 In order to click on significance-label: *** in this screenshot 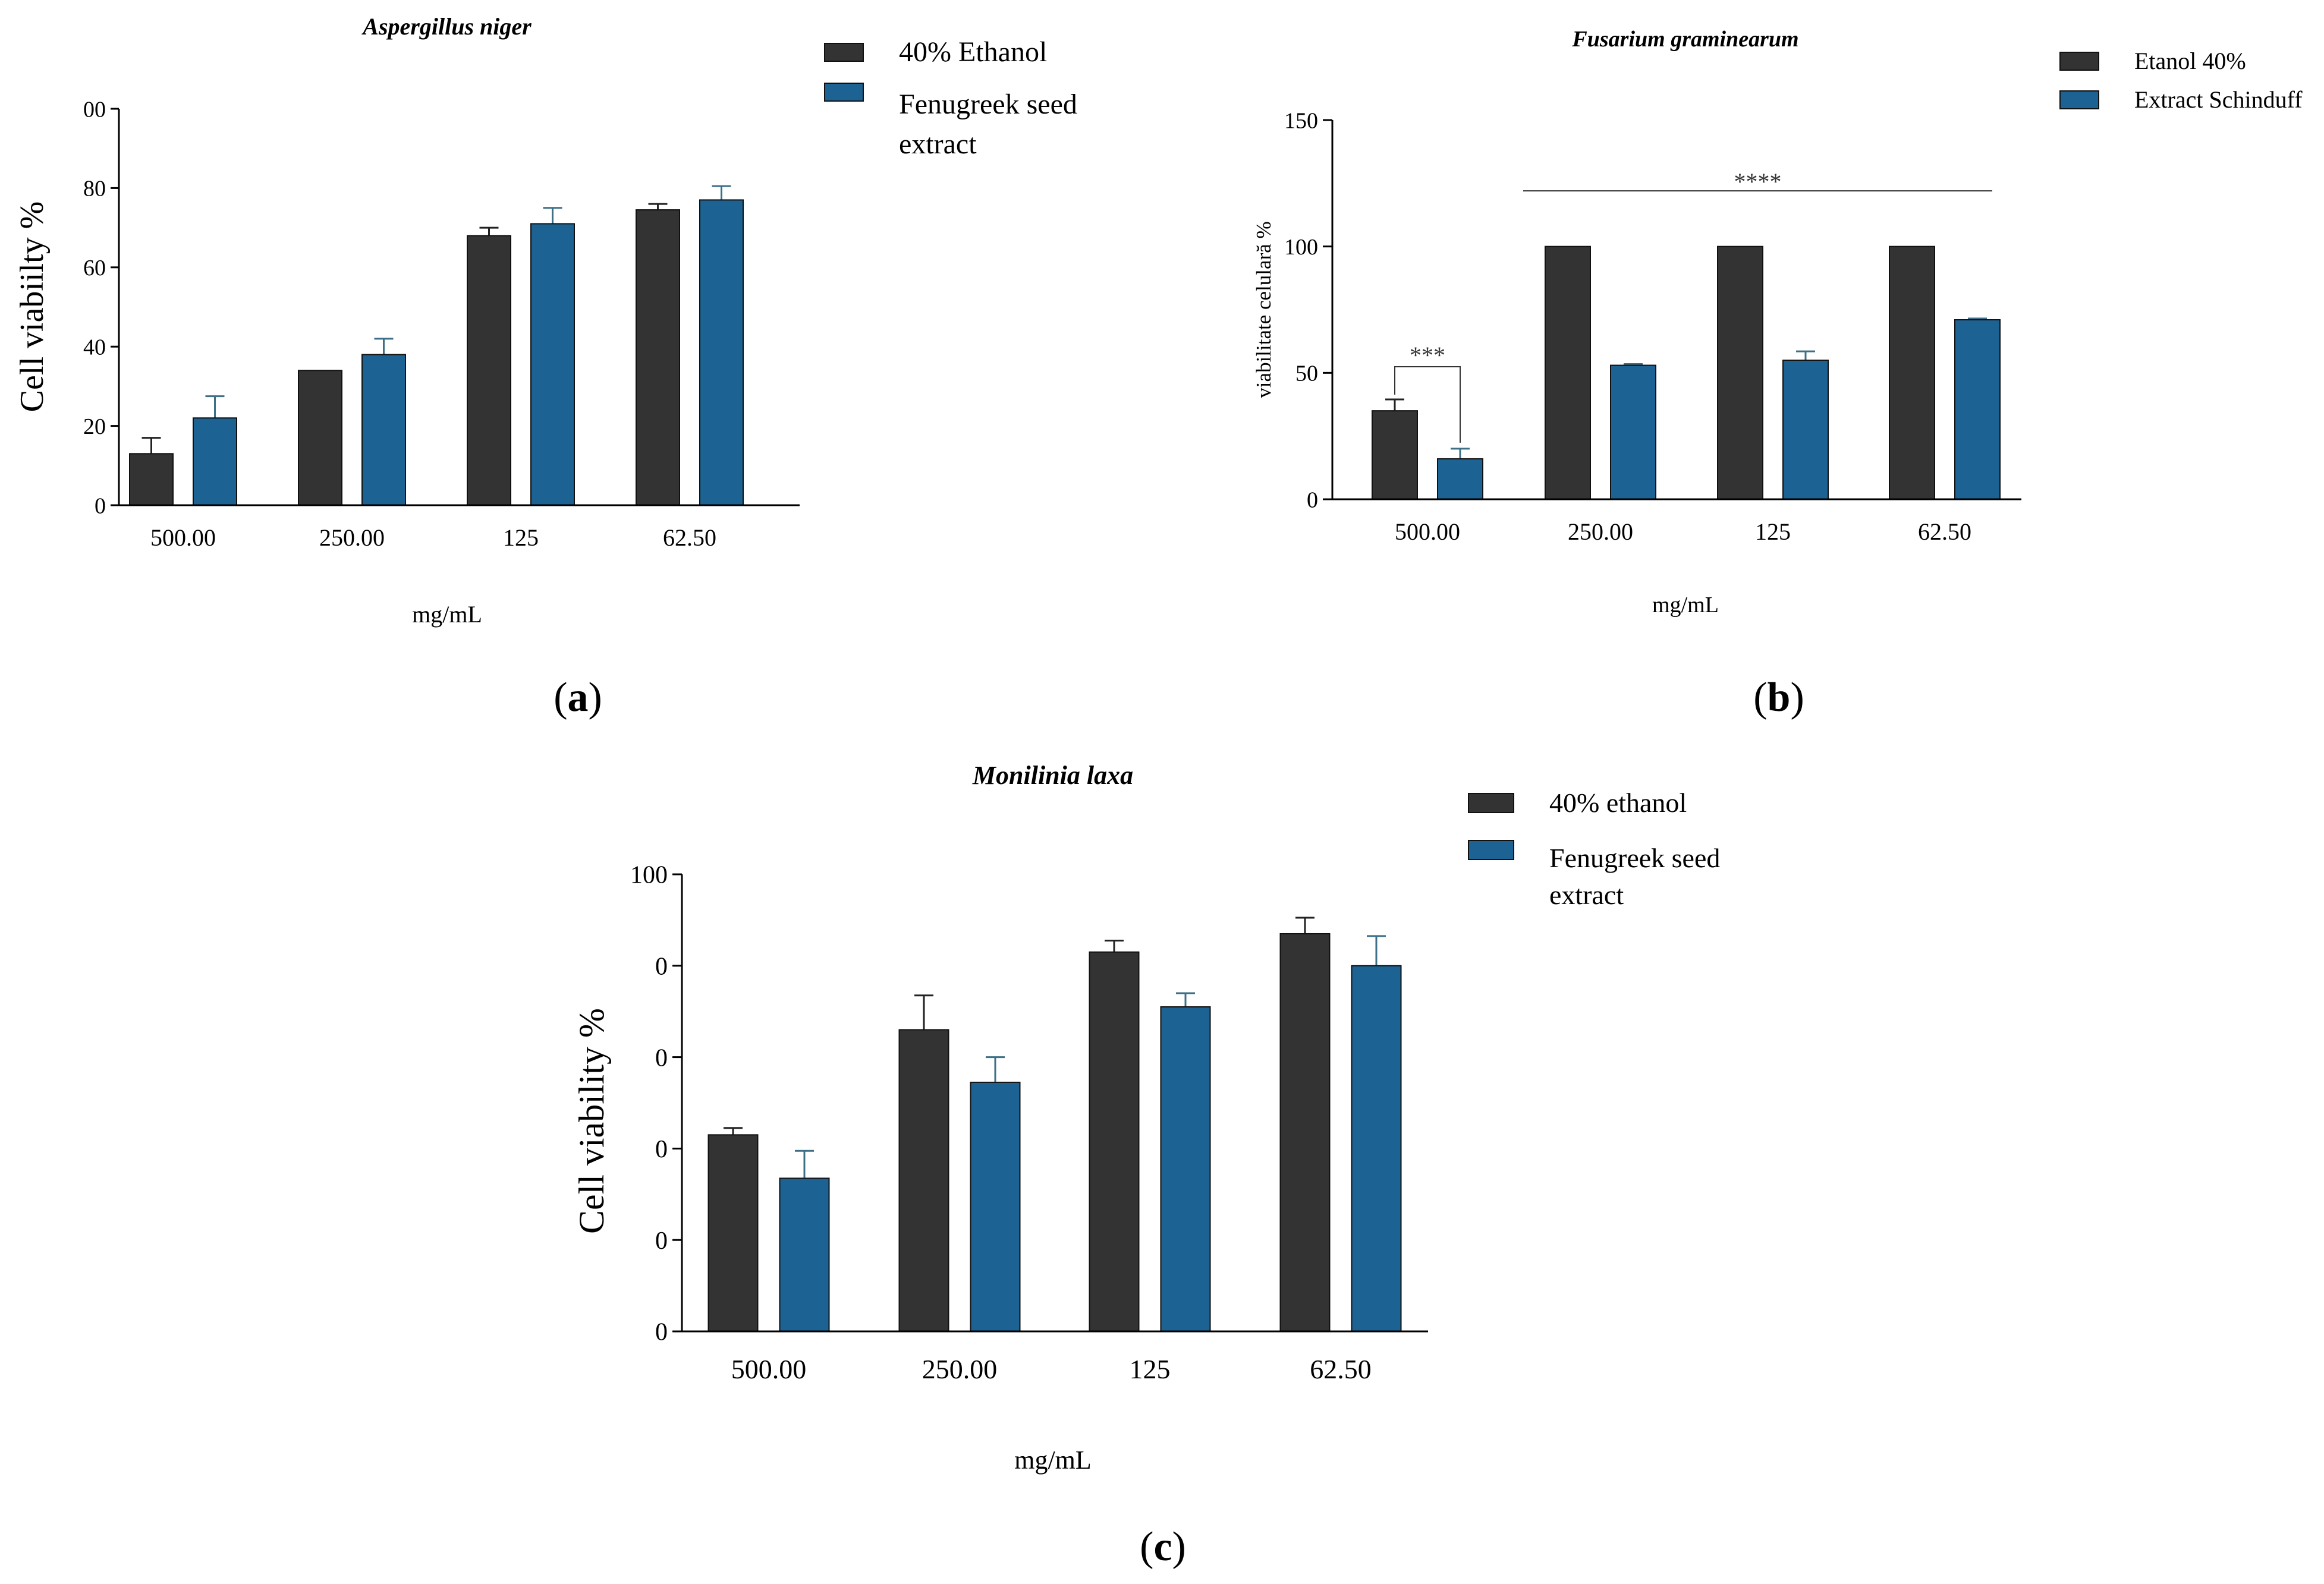, I will do `click(1427, 356)`.